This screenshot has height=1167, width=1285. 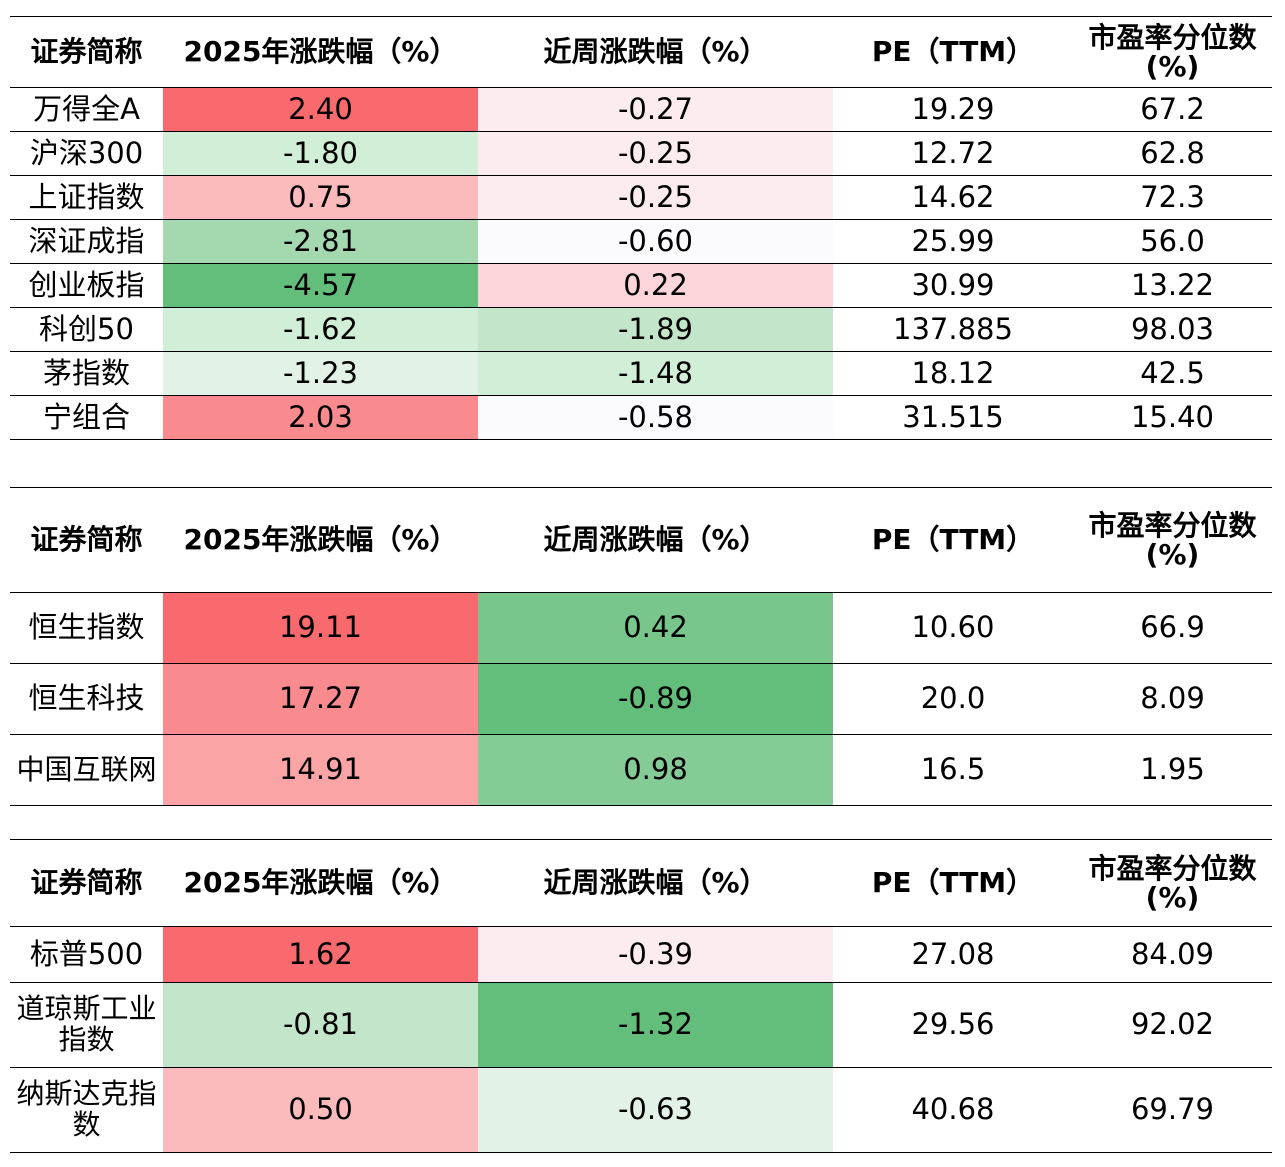 What do you see at coordinates (655, 1110) in the screenshot?
I see `week-change: -0.63` at bounding box center [655, 1110].